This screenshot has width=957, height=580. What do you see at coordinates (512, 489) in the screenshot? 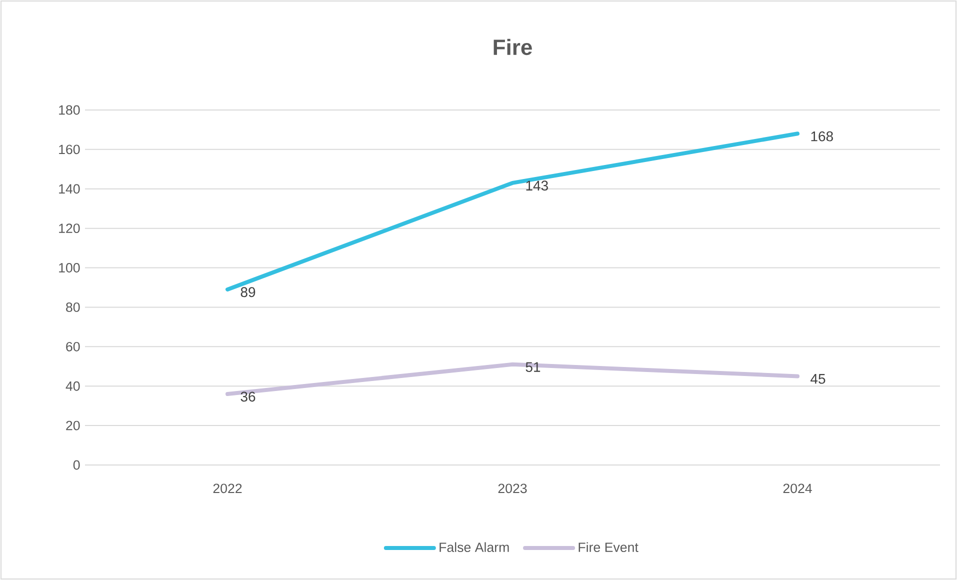
I see `x-tick-label: 2023` at bounding box center [512, 489].